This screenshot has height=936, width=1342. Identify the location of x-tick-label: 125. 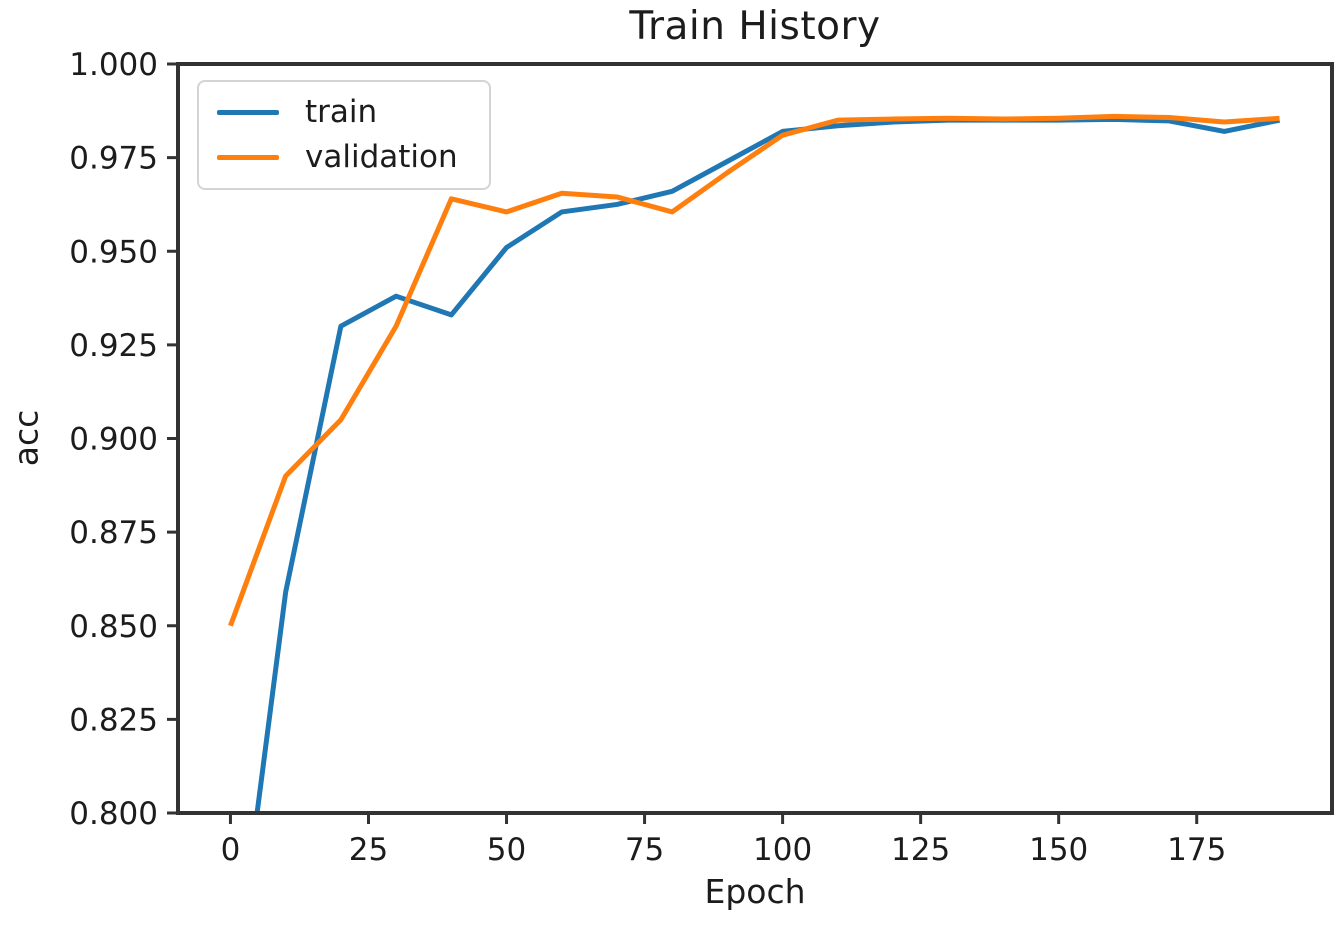
(920, 850).